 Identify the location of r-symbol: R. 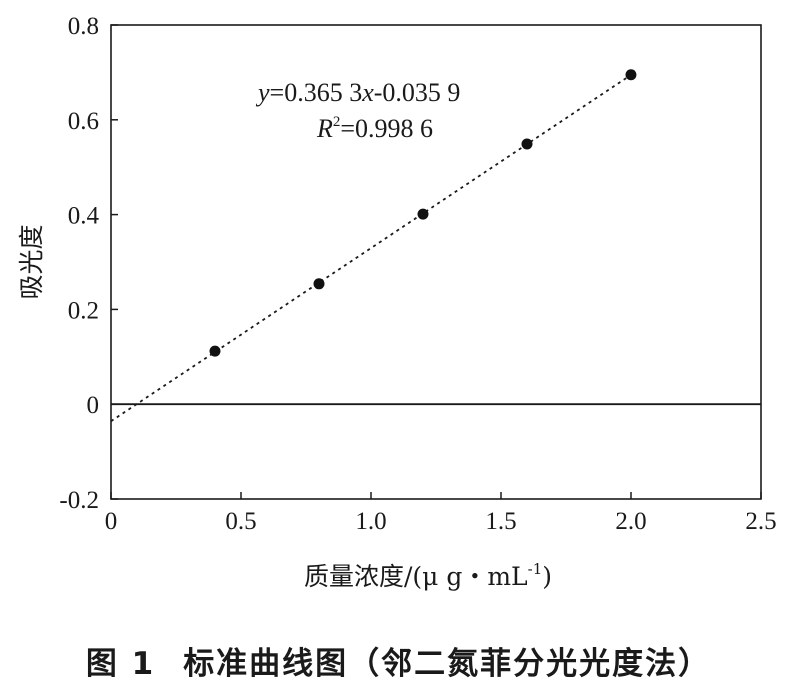
(324, 128).